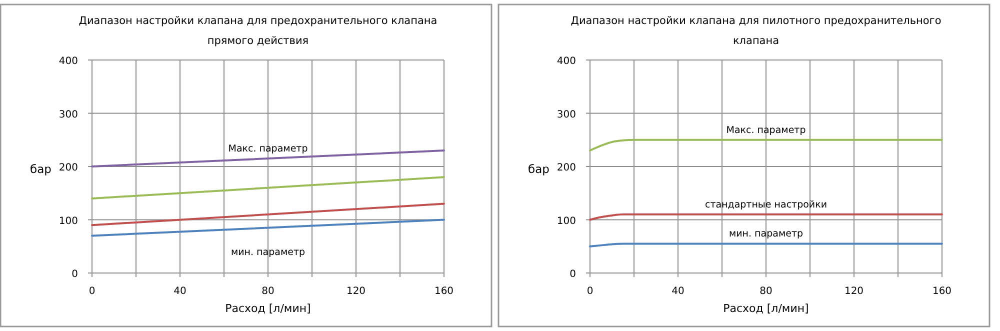 Image resolution: width=1000 pixels, height=331 pixels. I want to click on line-series, so click(766, 145).